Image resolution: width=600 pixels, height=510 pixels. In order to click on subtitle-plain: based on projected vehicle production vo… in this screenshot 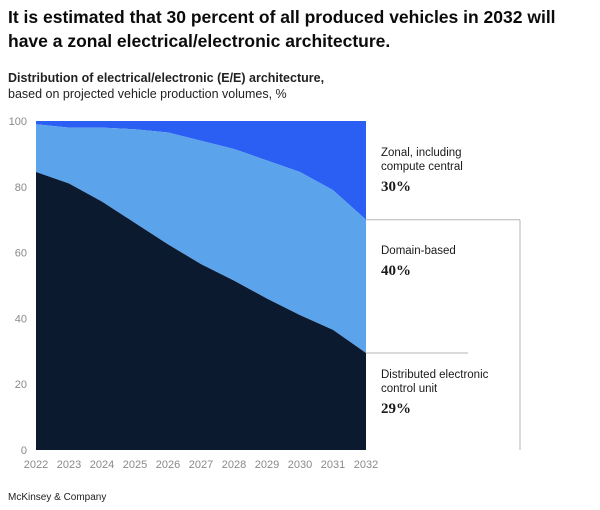, I will do `click(147, 94)`.